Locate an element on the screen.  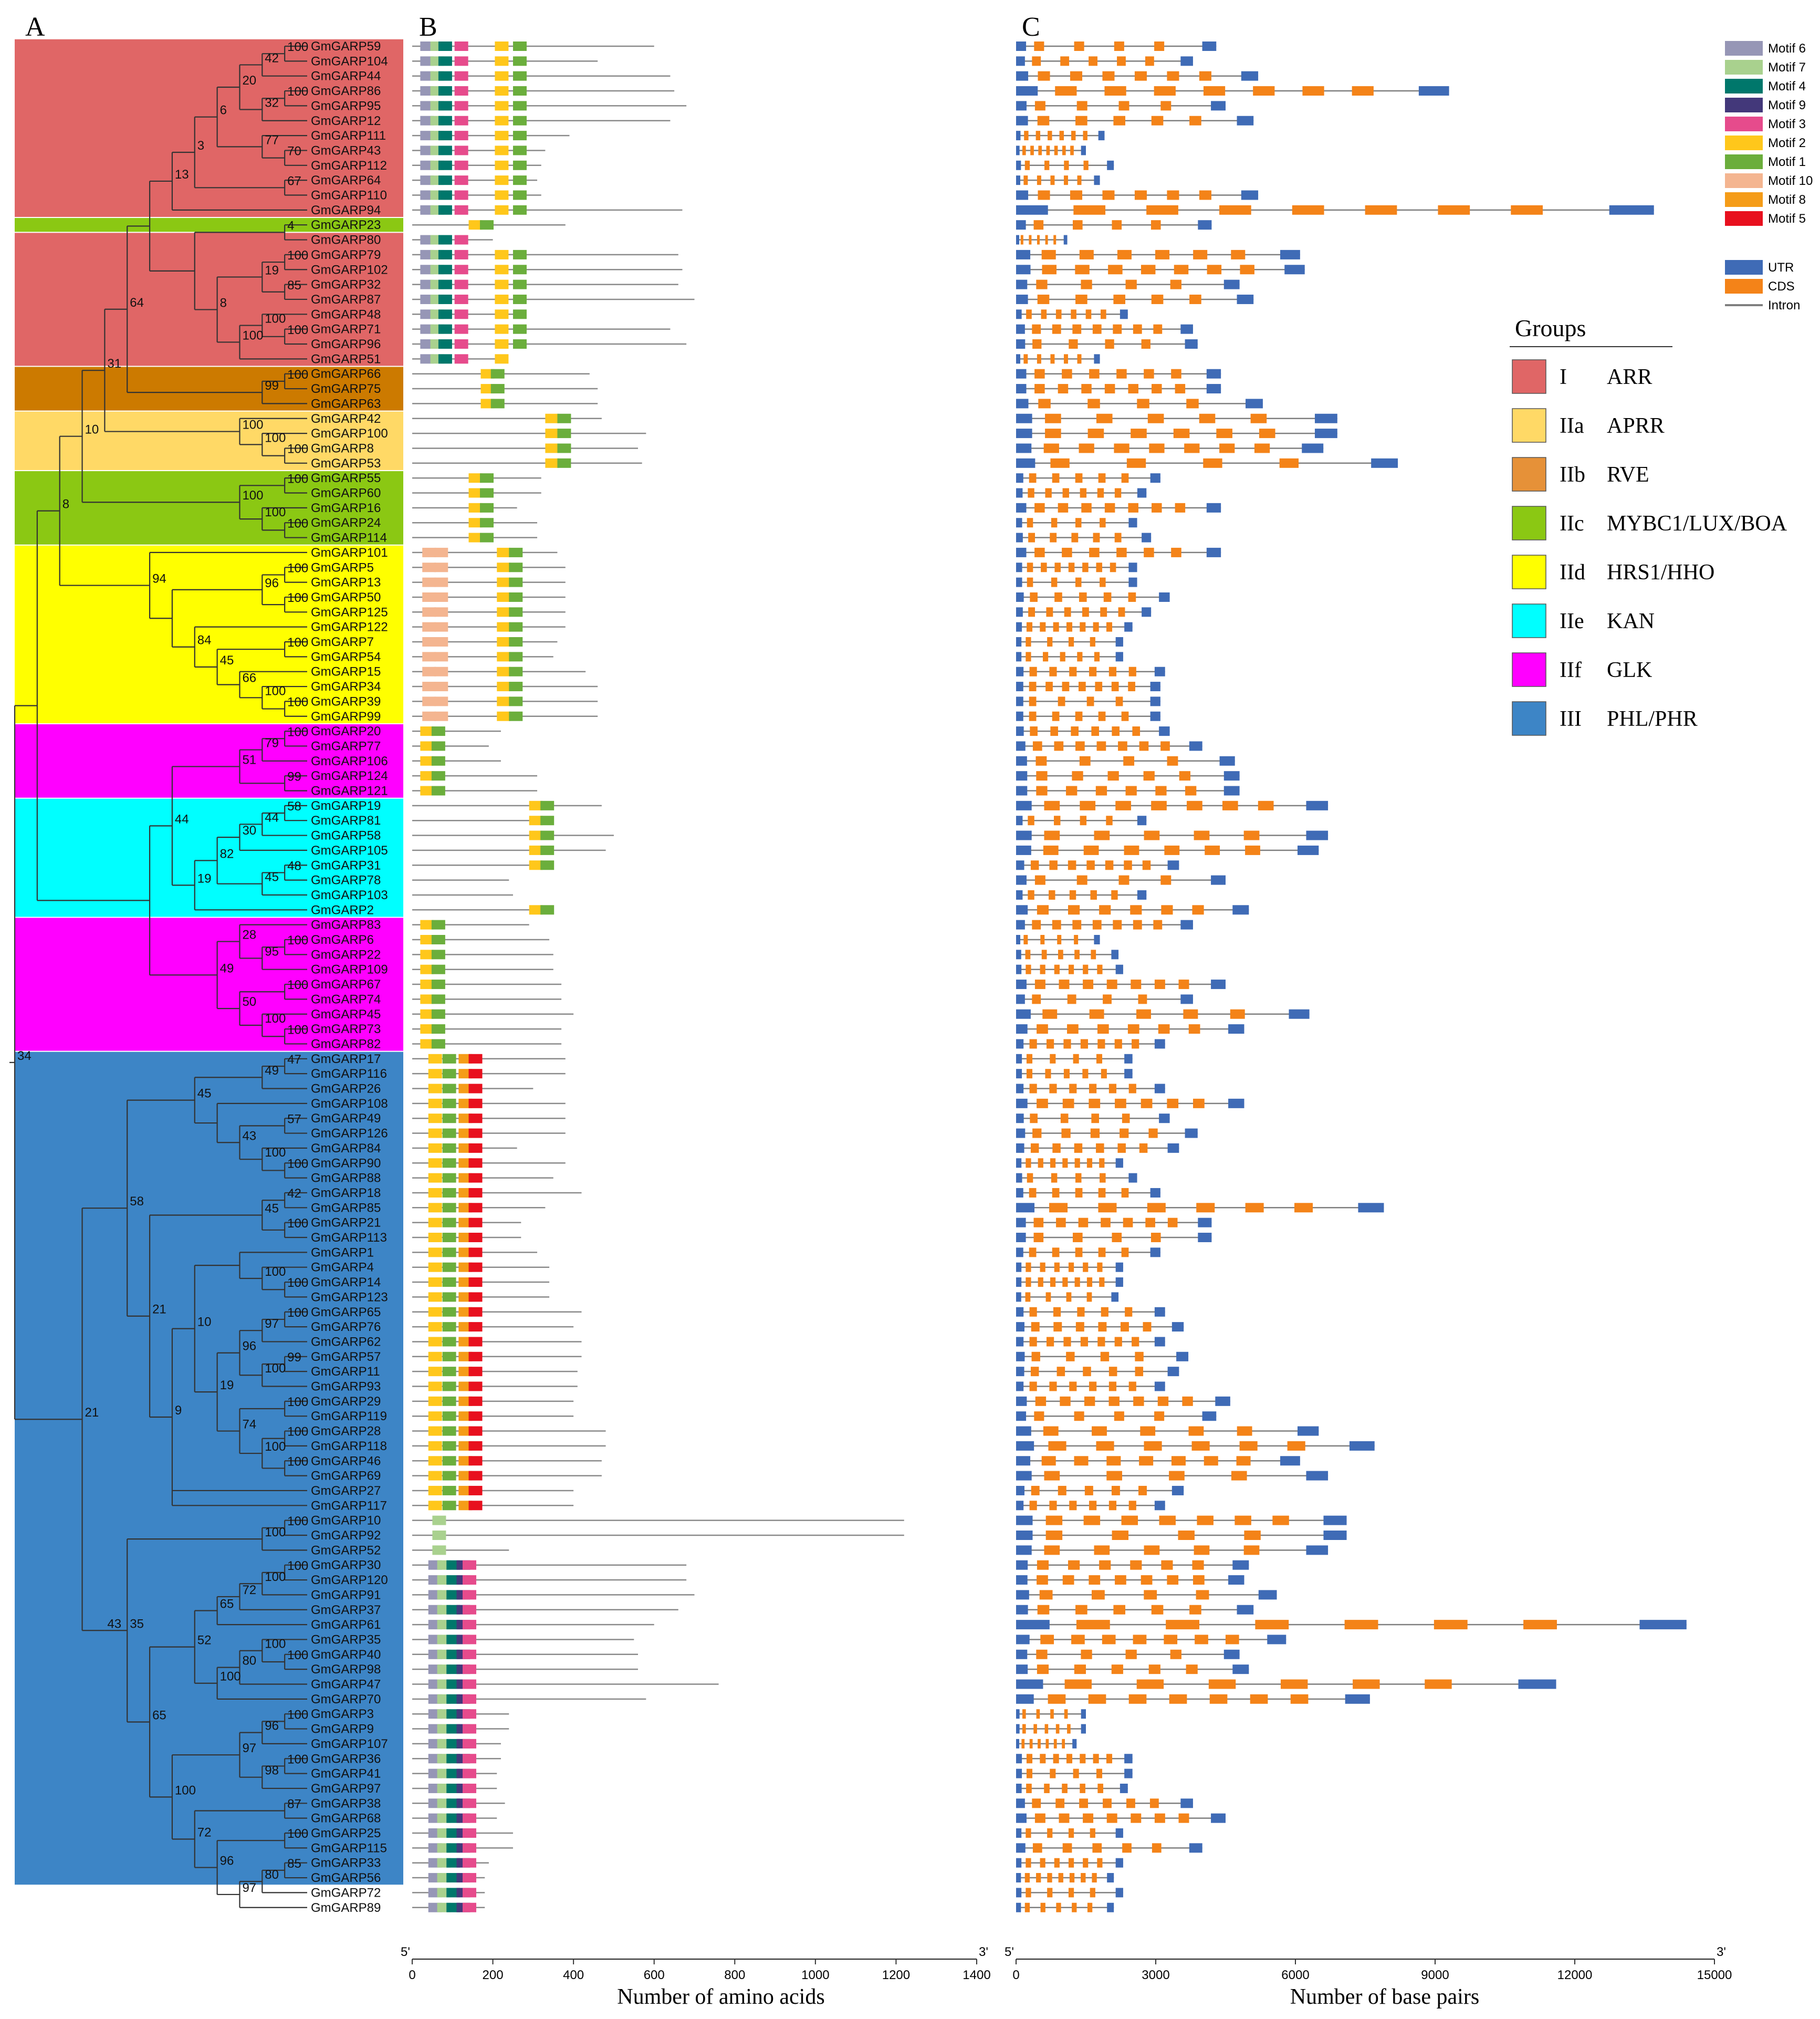
gene-label: GmGARP54 is located at coordinates (346, 657).